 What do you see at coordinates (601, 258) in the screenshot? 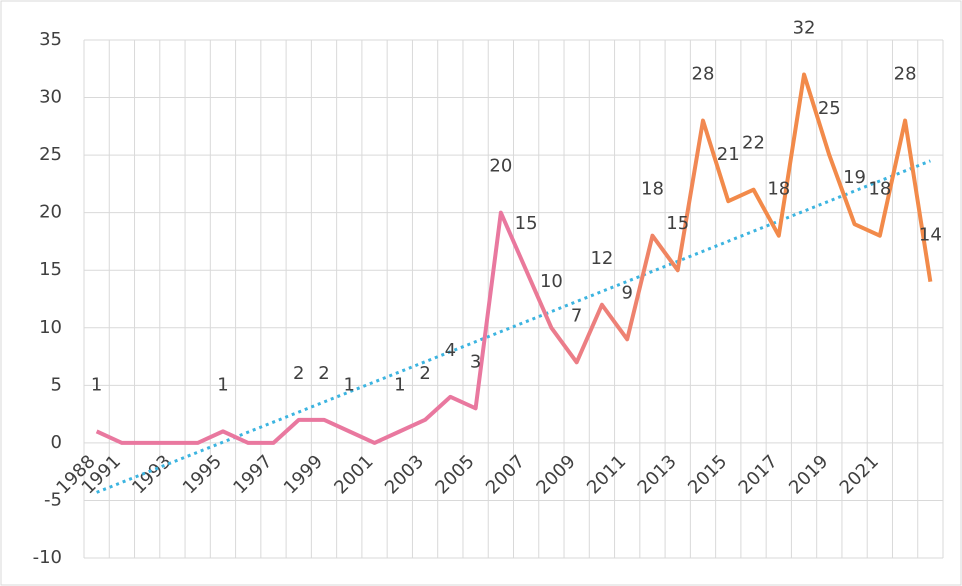
I see `data-label: 12` at bounding box center [601, 258].